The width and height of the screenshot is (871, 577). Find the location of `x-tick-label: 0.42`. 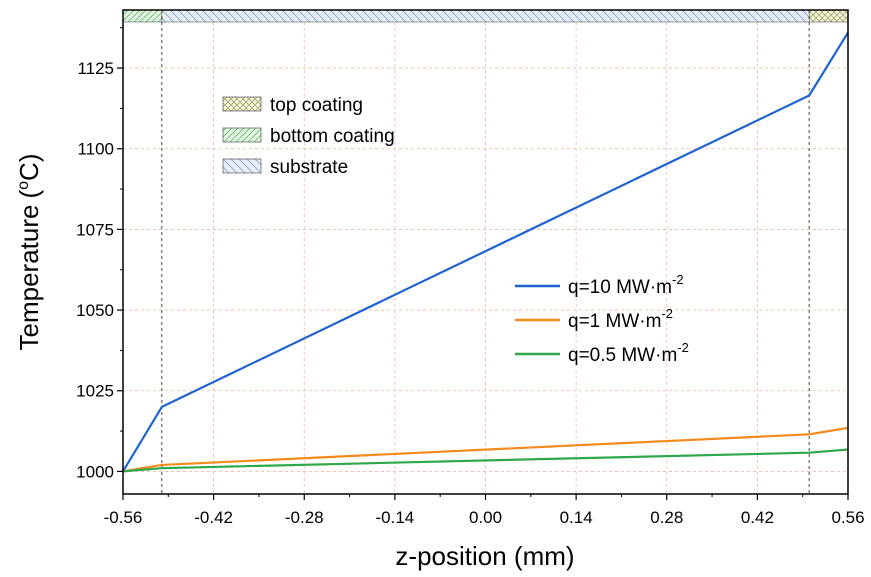

x-tick-label: 0.42 is located at coordinates (757, 517).